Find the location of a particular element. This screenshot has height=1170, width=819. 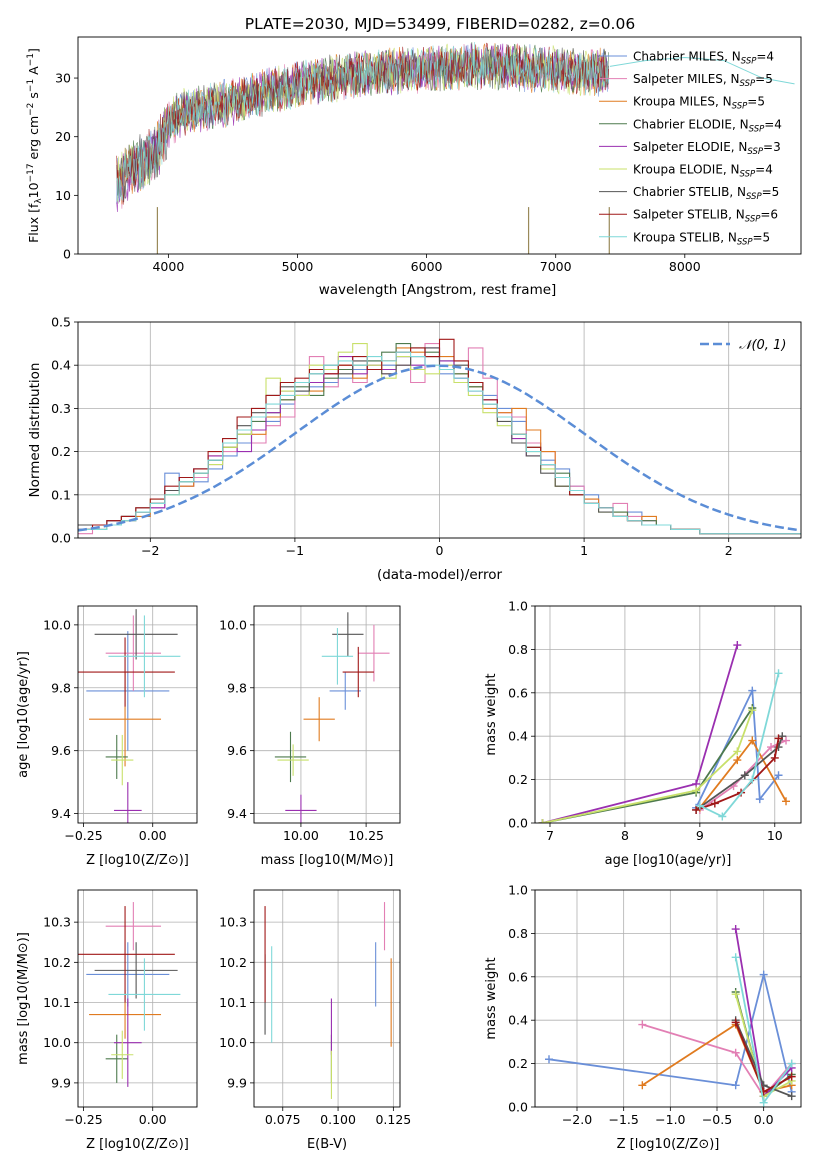

z_mass-frame is located at coordinates (137, 998).